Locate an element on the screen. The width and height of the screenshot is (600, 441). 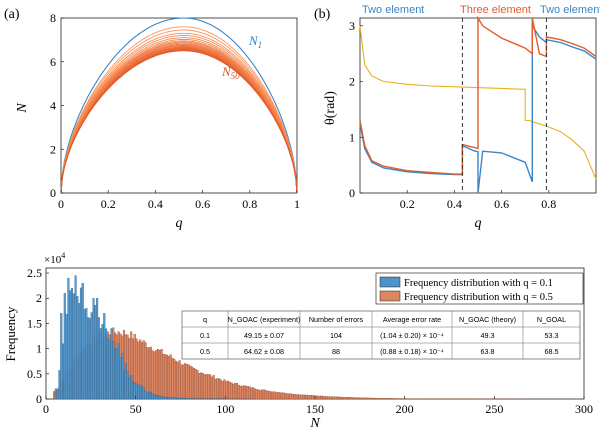
panel-c-x-label: N is located at coordinates (314, 423).